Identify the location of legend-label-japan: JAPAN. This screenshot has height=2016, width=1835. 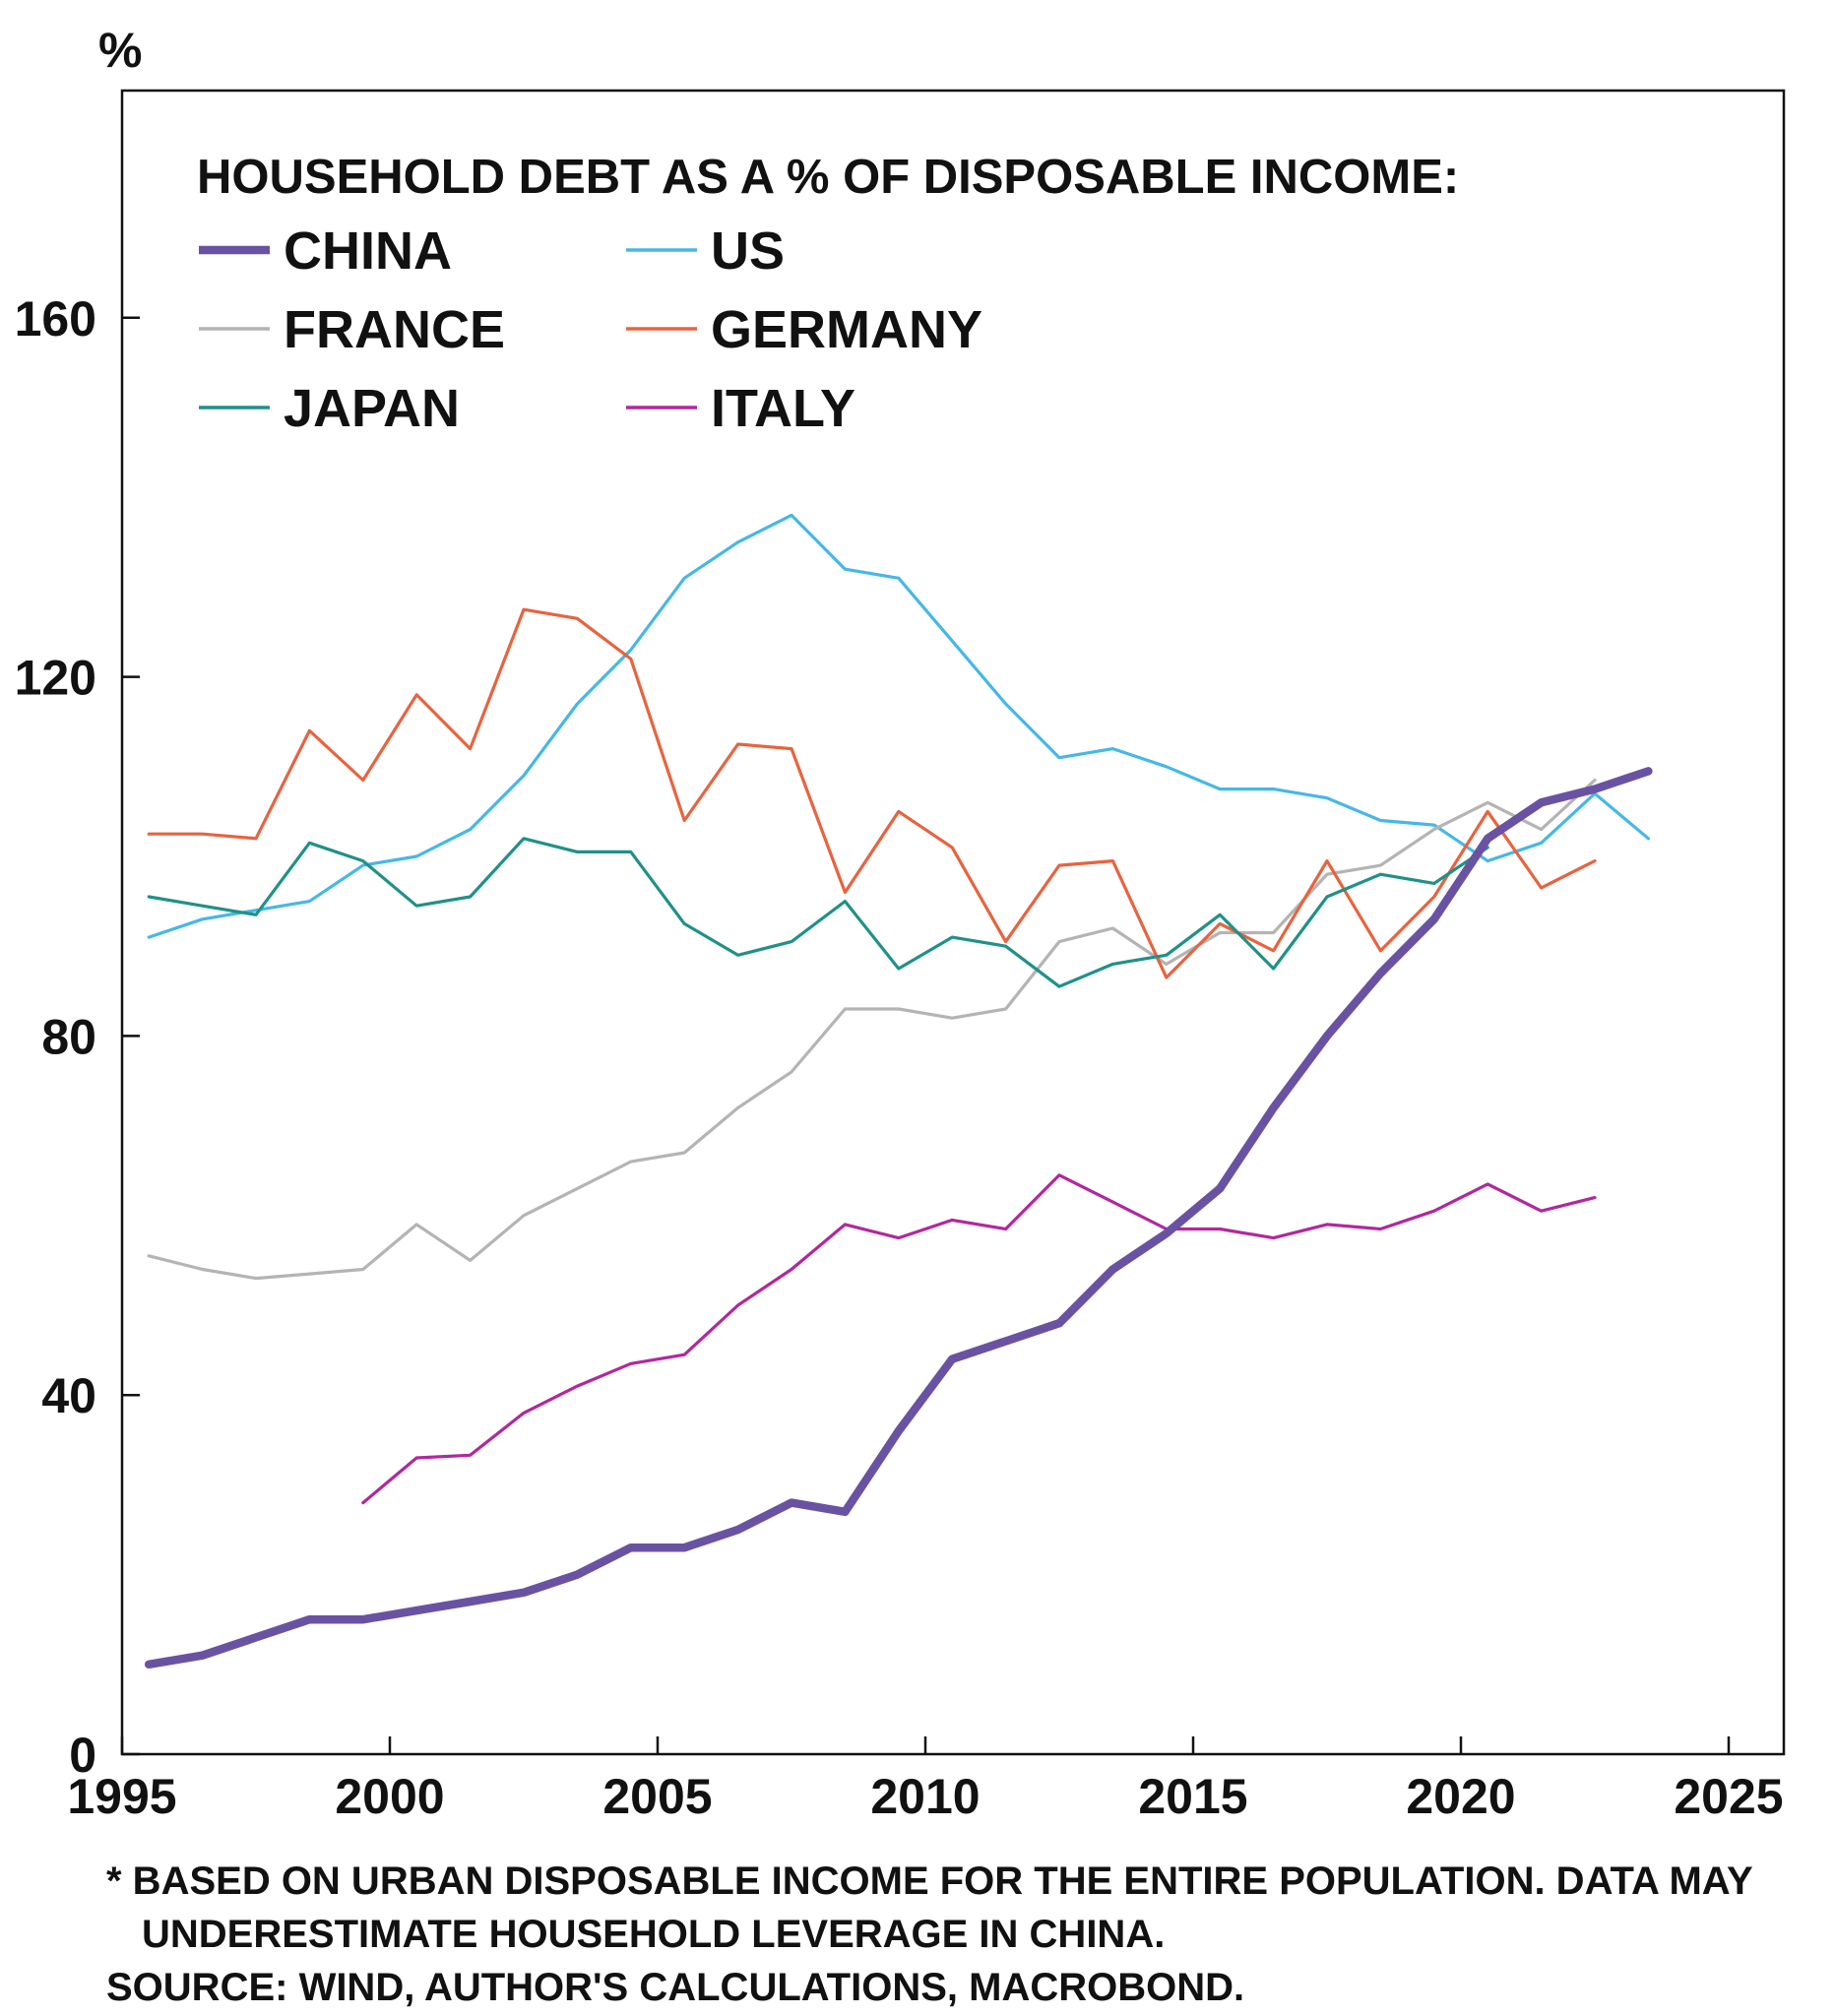
(372, 408).